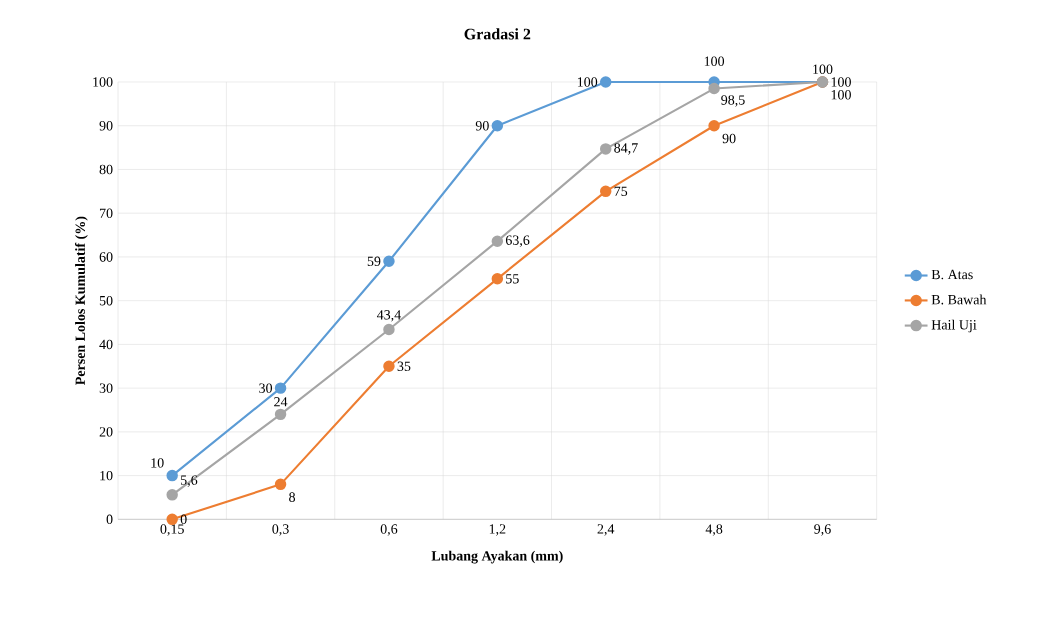  Describe the element at coordinates (497, 557) in the screenshot. I see `x-axis-title: Lubang Ayakan (mm)` at that location.